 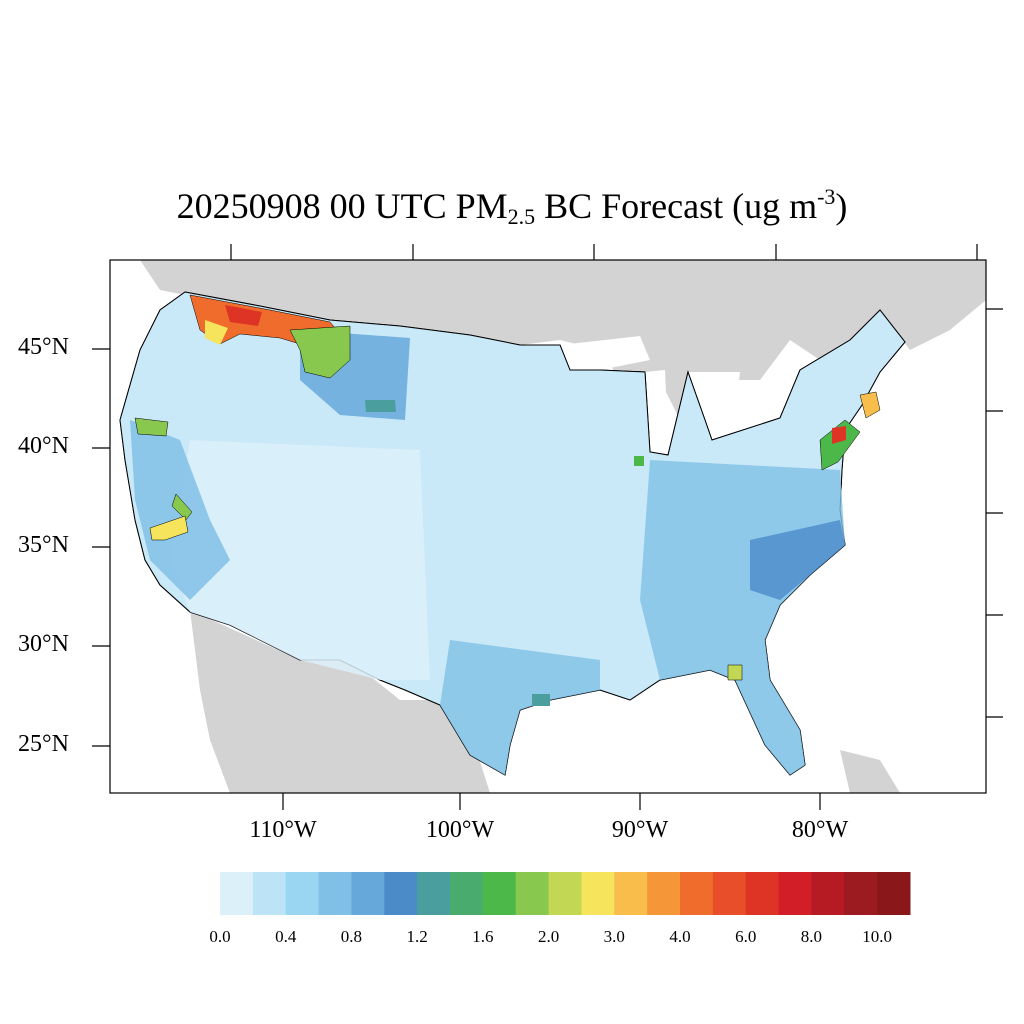 I want to click on colorbar-label: 3.0, so click(x=614, y=936).